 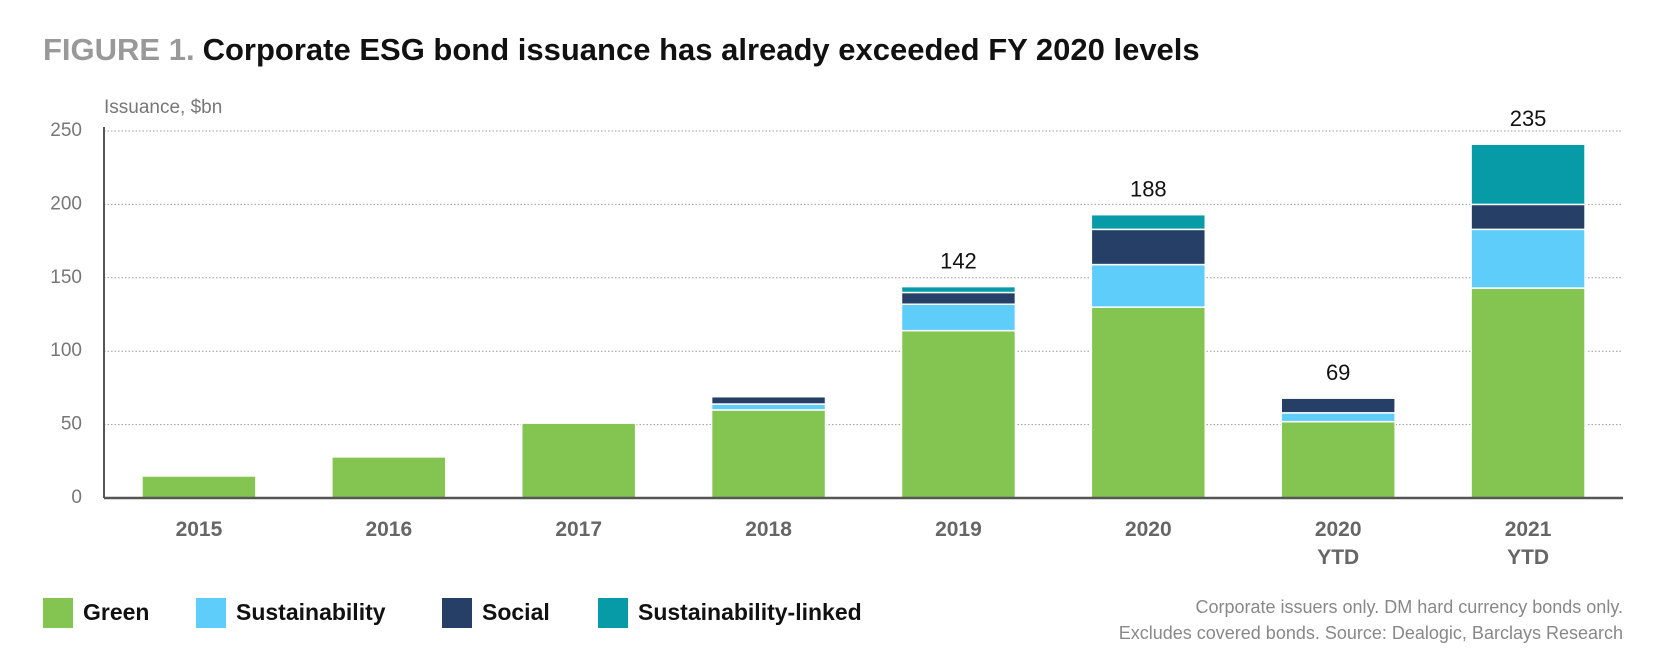 I want to click on legend-label: Sustainability-linked, so click(x=750, y=612).